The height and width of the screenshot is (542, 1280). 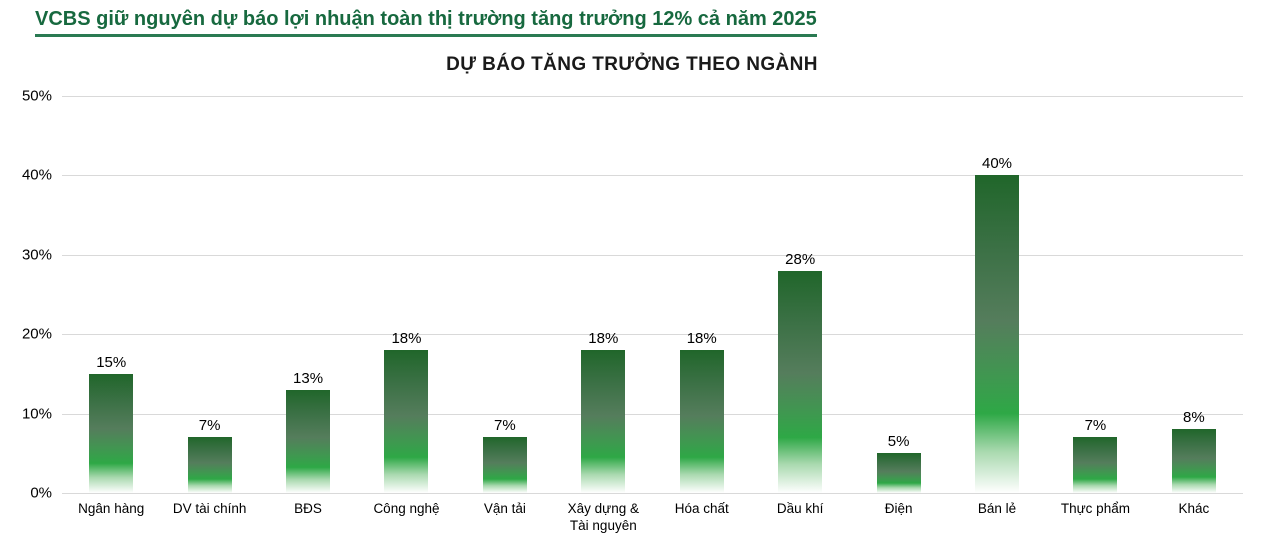 I want to click on chart-title: DỰ BÁO TĂNG TRƯỞNG THEO NGÀNH, so click(x=632, y=64).